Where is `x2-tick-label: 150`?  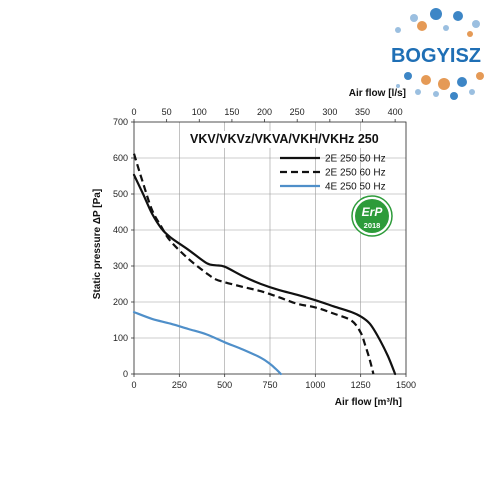
x2-tick-label: 150 is located at coordinates (231, 112).